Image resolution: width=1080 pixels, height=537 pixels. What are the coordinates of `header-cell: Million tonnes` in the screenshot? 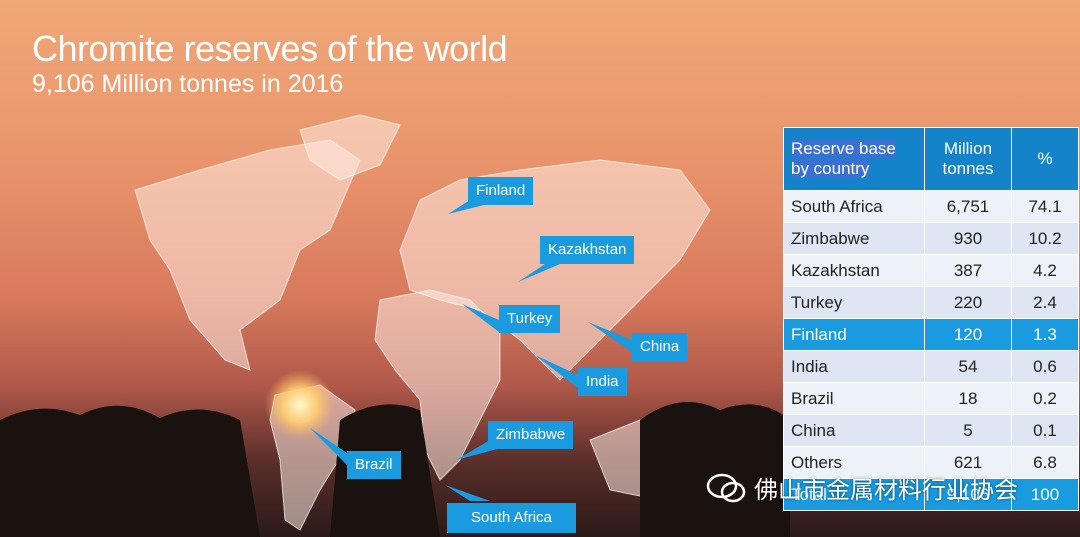 It's located at (968, 159).